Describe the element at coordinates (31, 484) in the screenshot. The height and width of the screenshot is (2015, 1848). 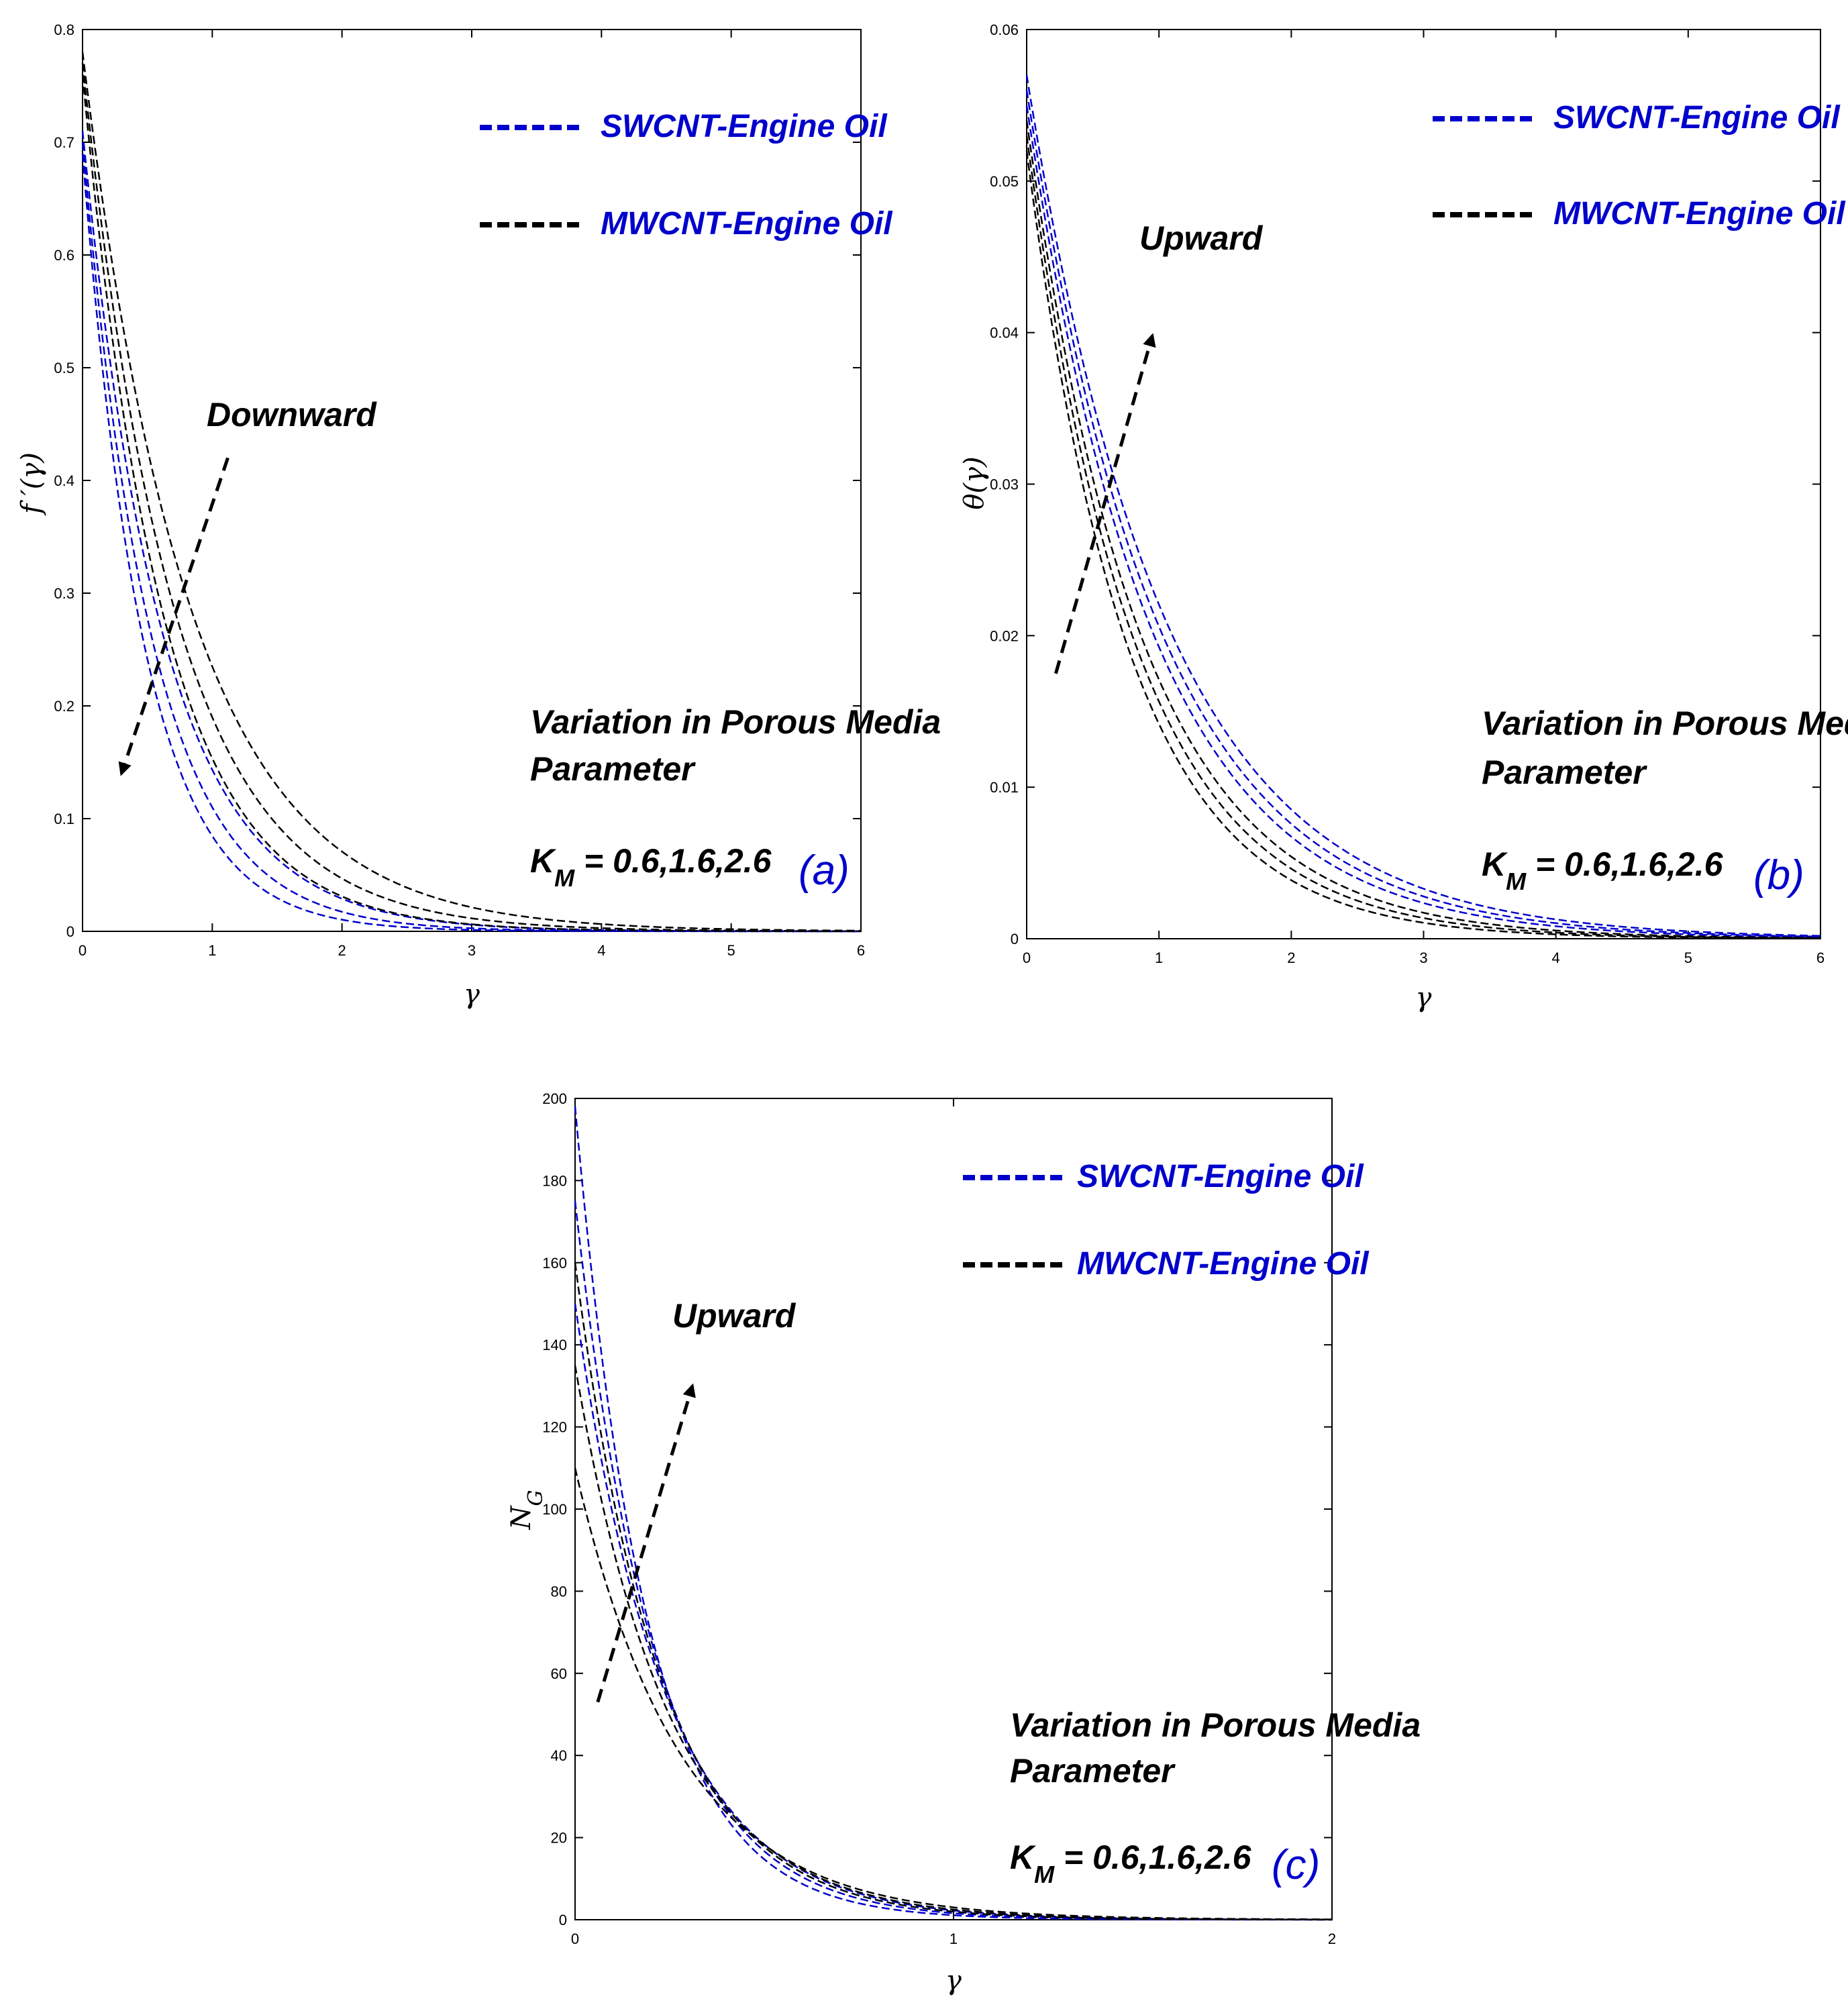
I see `y-axis-label: f ′(γ)` at that location.